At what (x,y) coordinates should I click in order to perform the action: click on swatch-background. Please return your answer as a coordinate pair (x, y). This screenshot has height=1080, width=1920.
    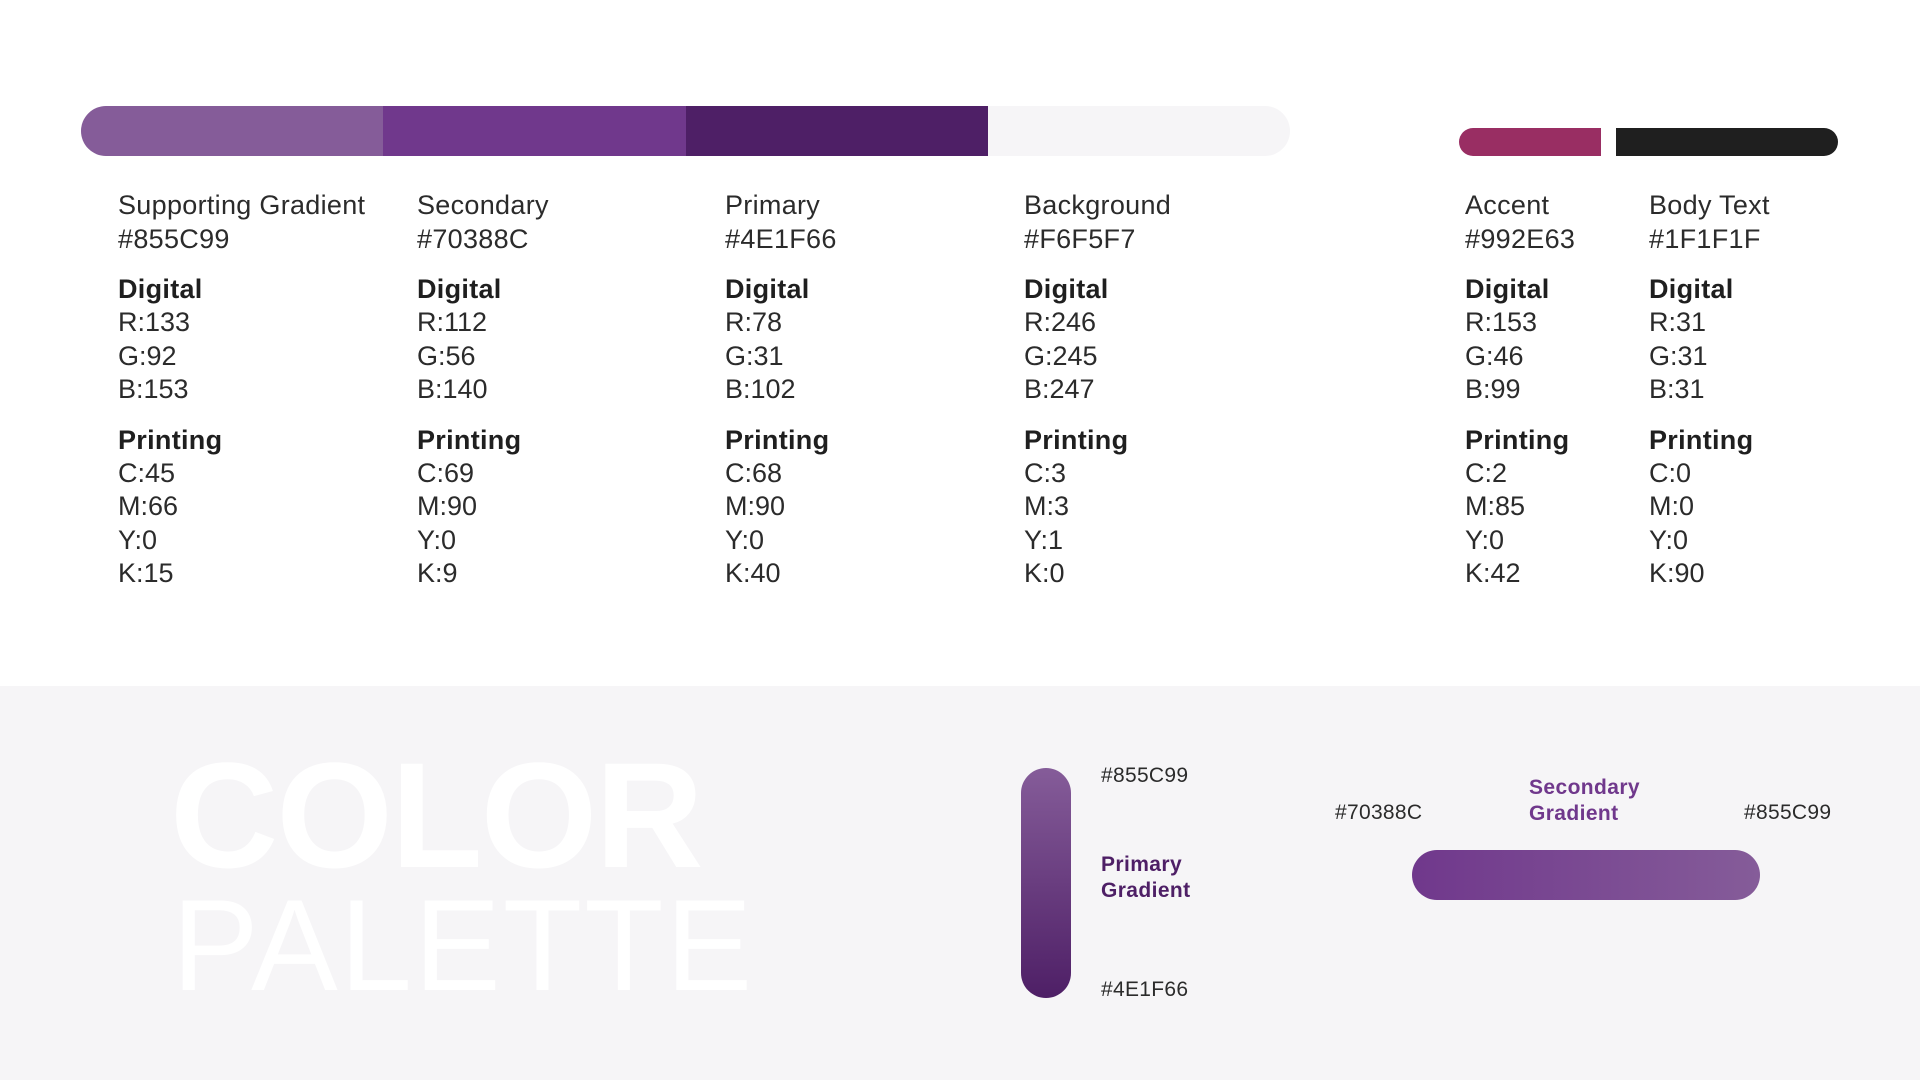
    Looking at the image, I should click on (1138, 131).